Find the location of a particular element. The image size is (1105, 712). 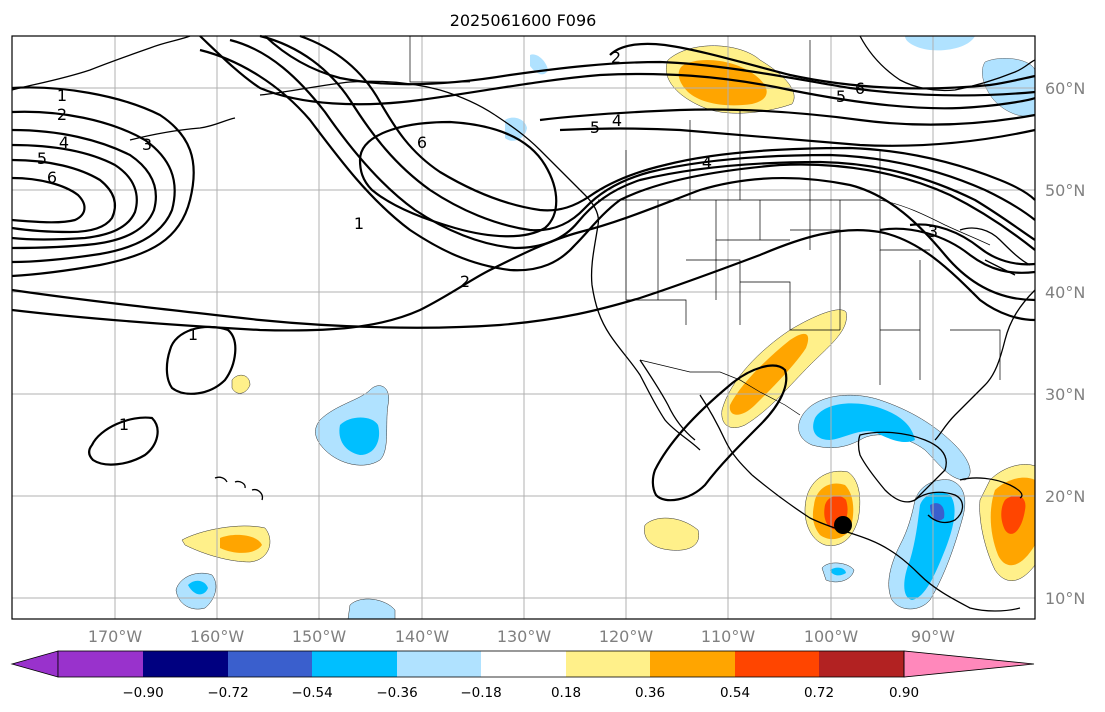

lat-label-10n: 10°N is located at coordinates (1065, 598).